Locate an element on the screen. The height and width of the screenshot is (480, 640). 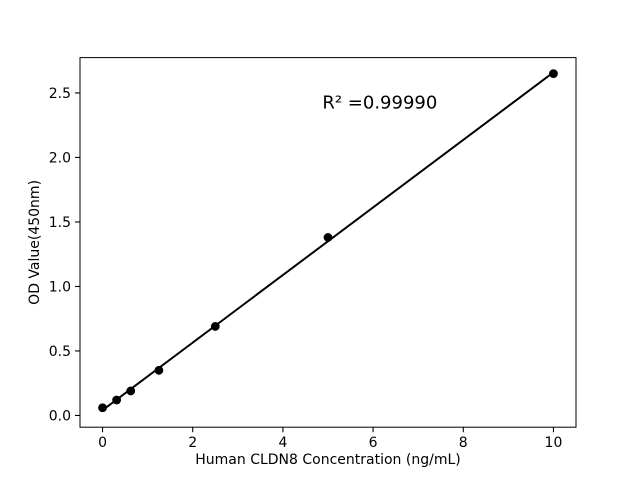
x-tick-label: 6 is located at coordinates (373, 443).